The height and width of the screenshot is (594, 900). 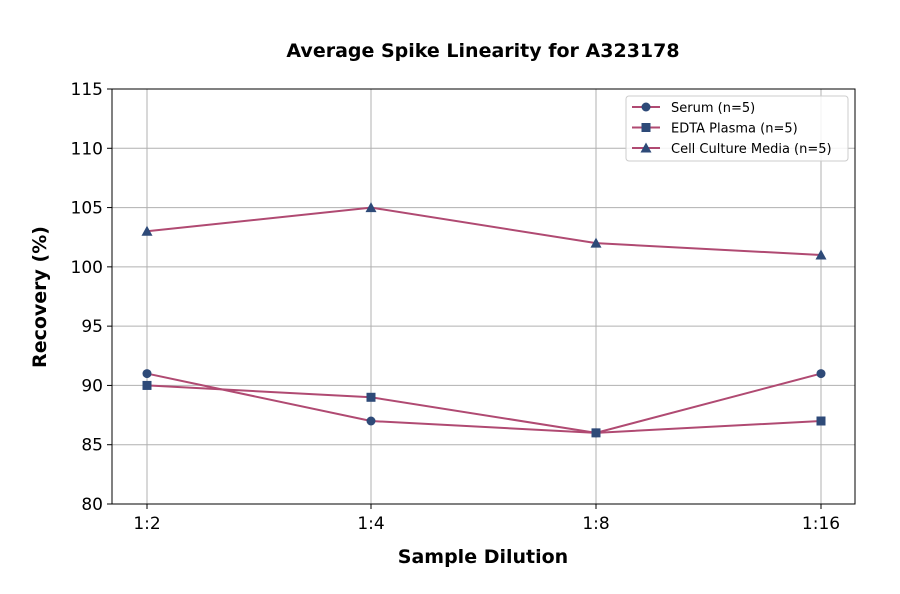 What do you see at coordinates (92, 505) in the screenshot?
I see `y-tick-label: 80` at bounding box center [92, 505].